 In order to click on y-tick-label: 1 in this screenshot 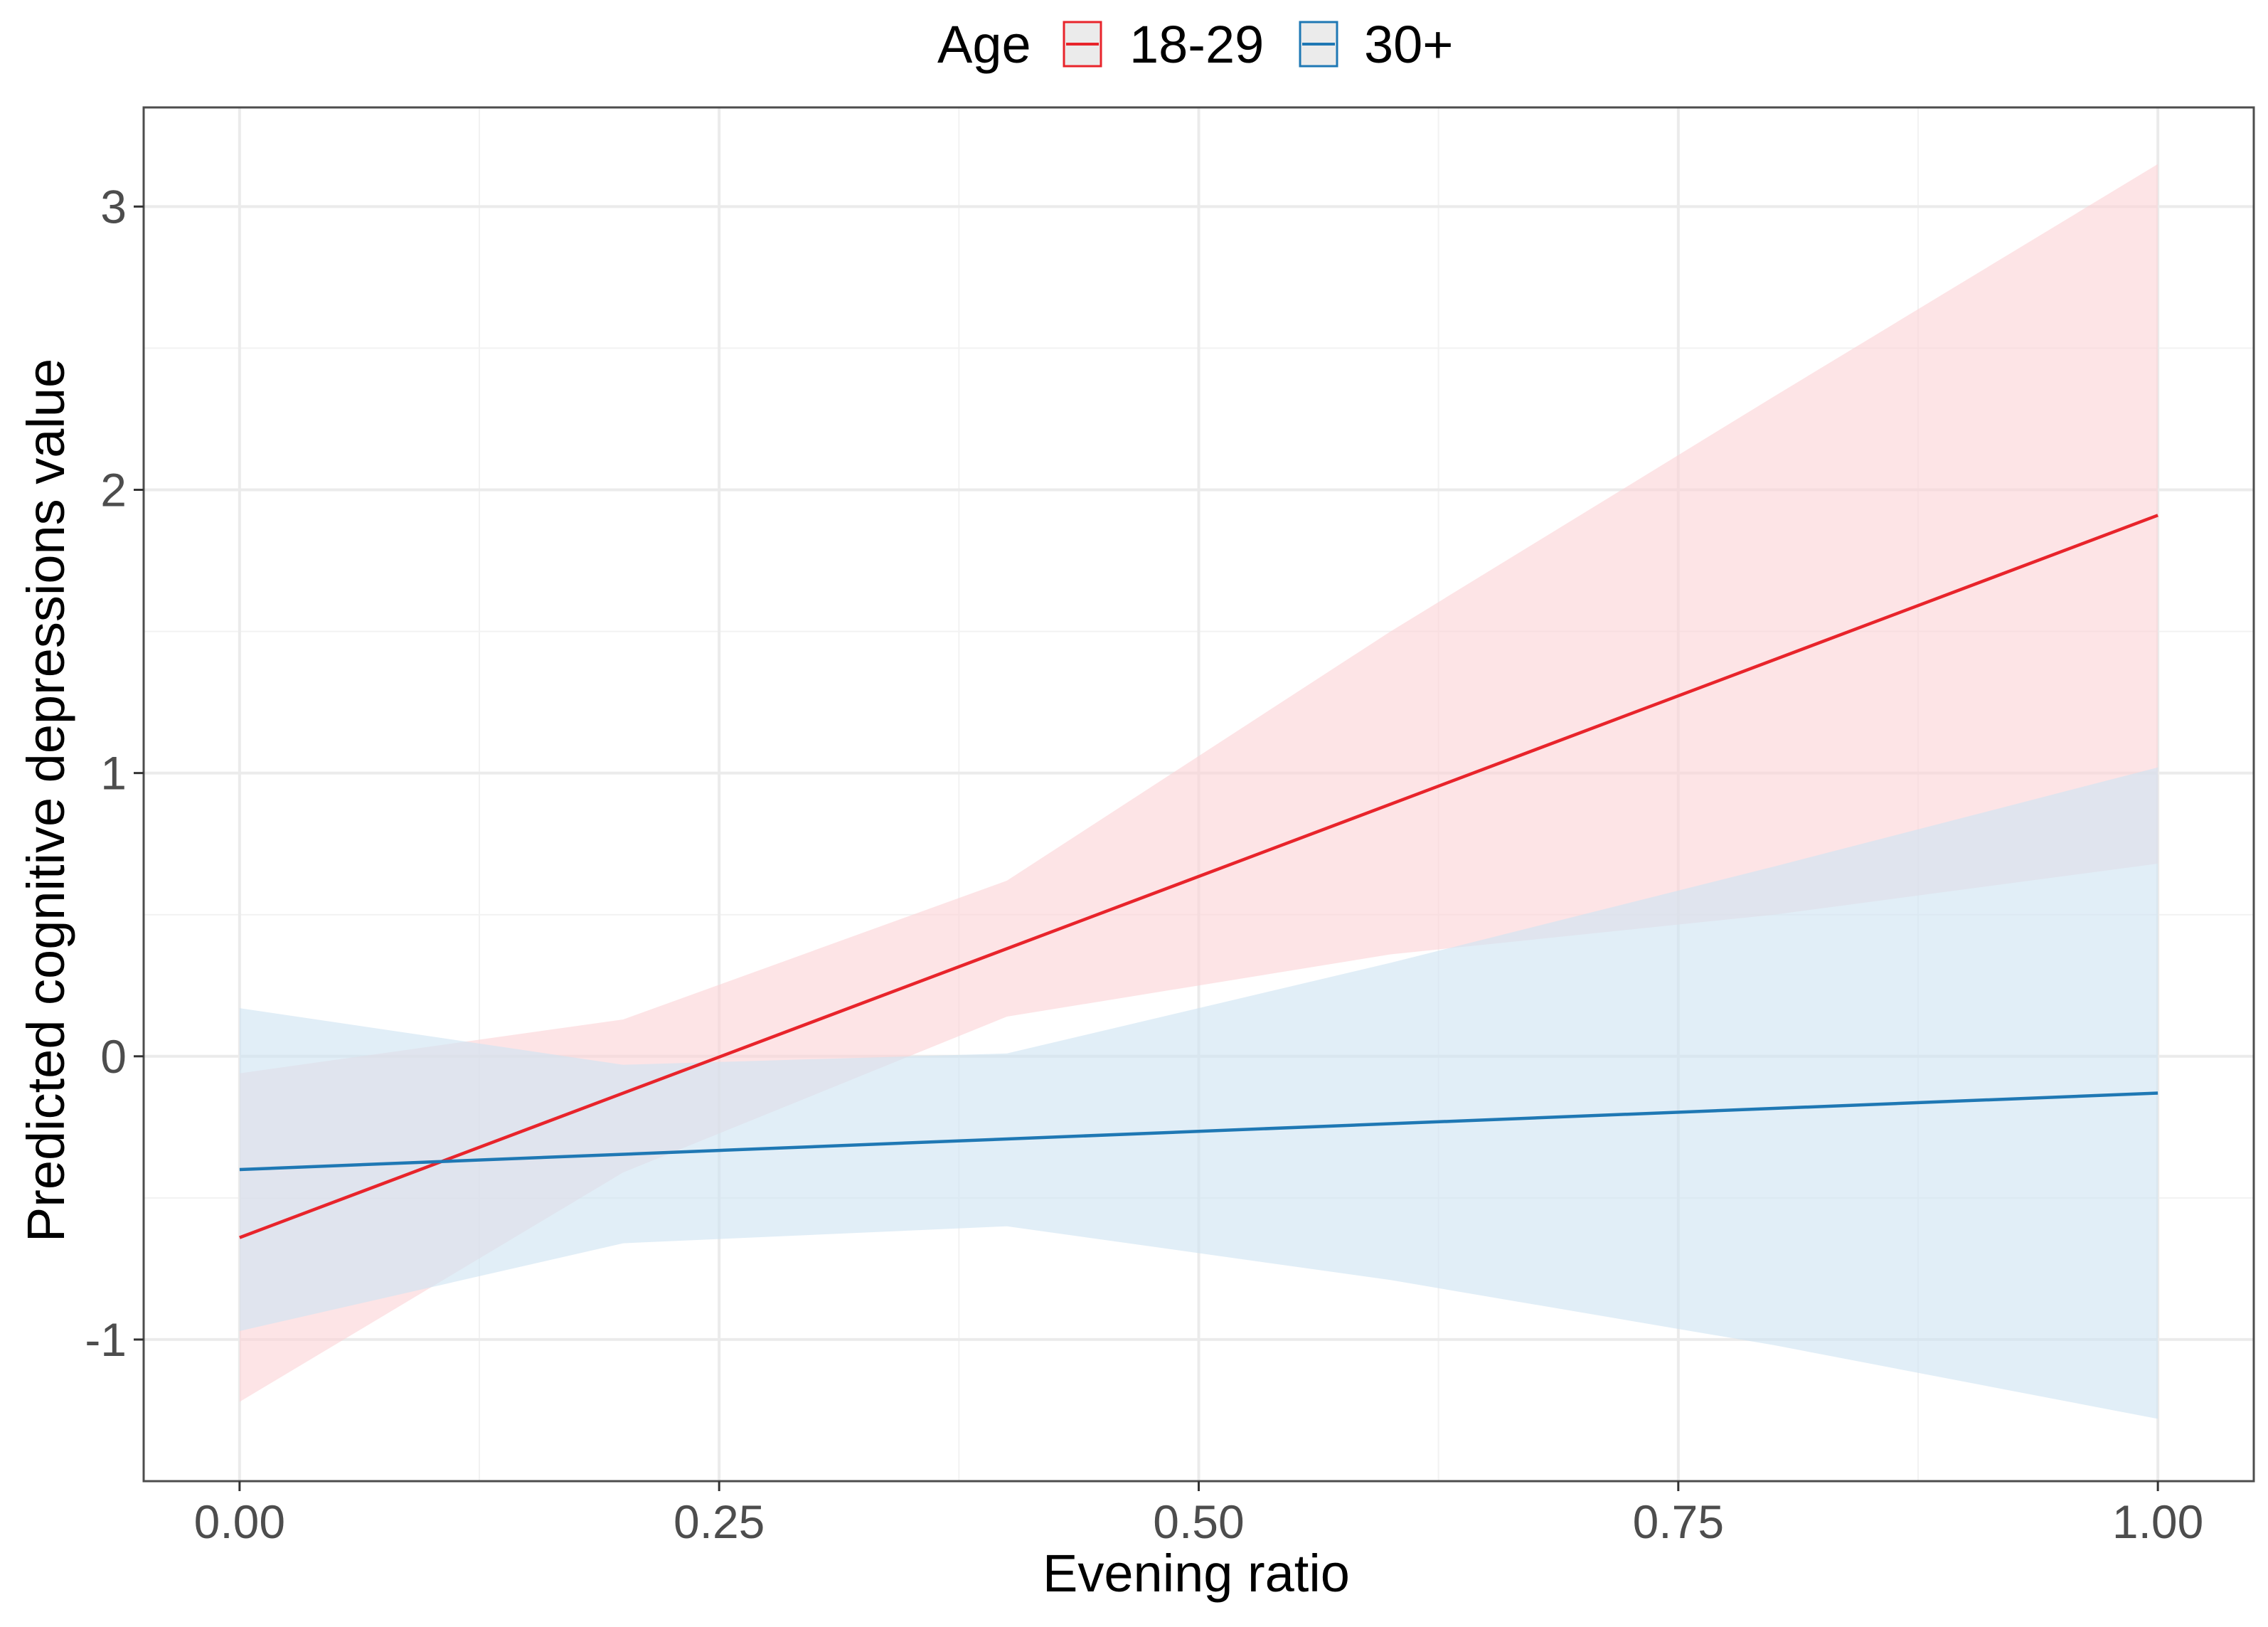, I will do `click(113, 774)`.